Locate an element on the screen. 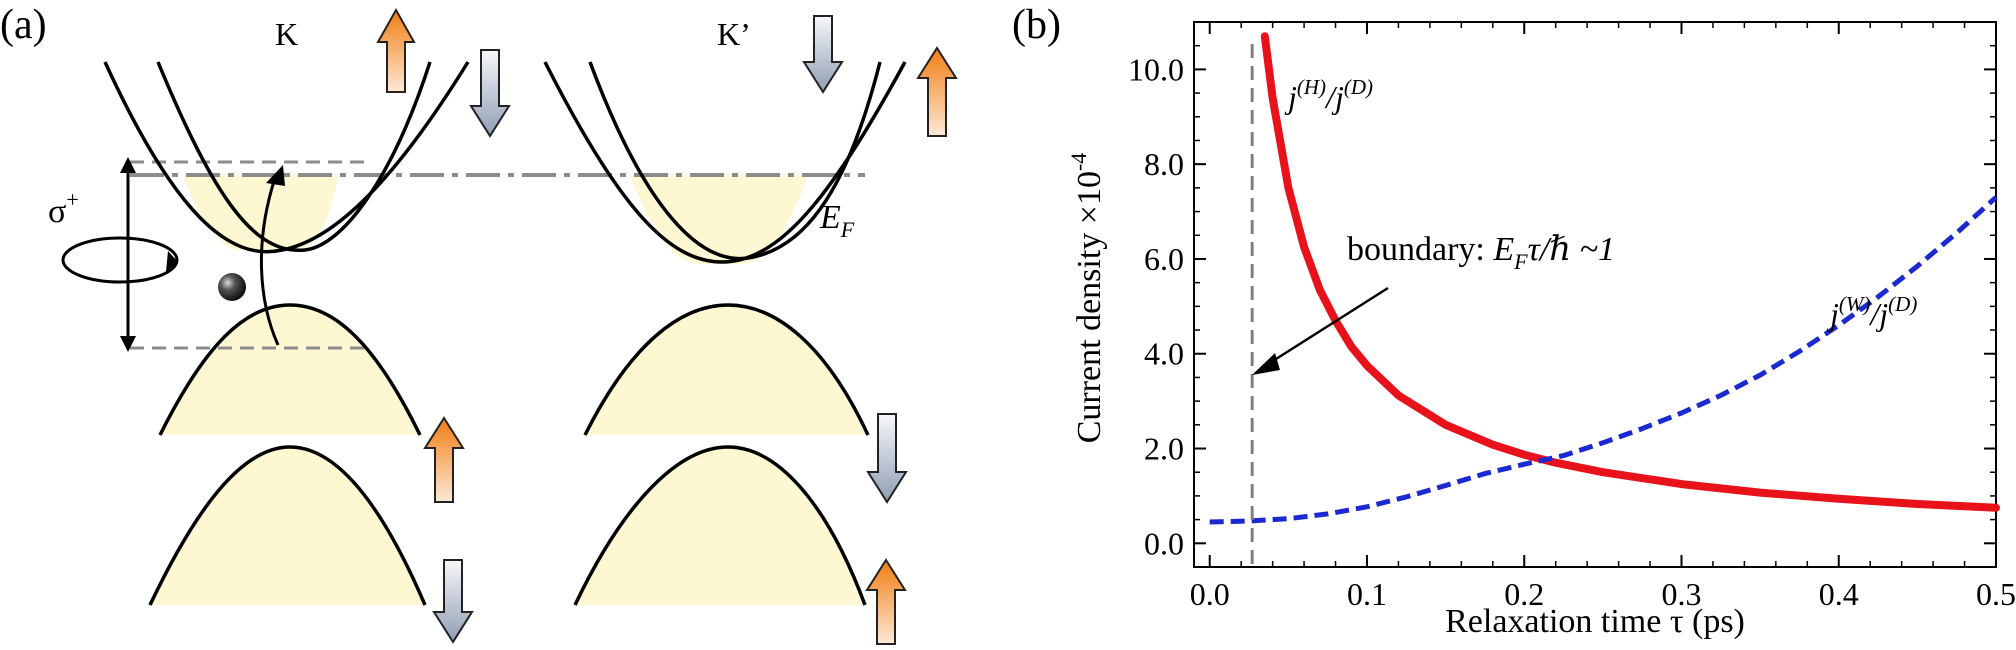 The height and width of the screenshot is (650, 2016). kprime-conduction-fill is located at coordinates (719, 219).